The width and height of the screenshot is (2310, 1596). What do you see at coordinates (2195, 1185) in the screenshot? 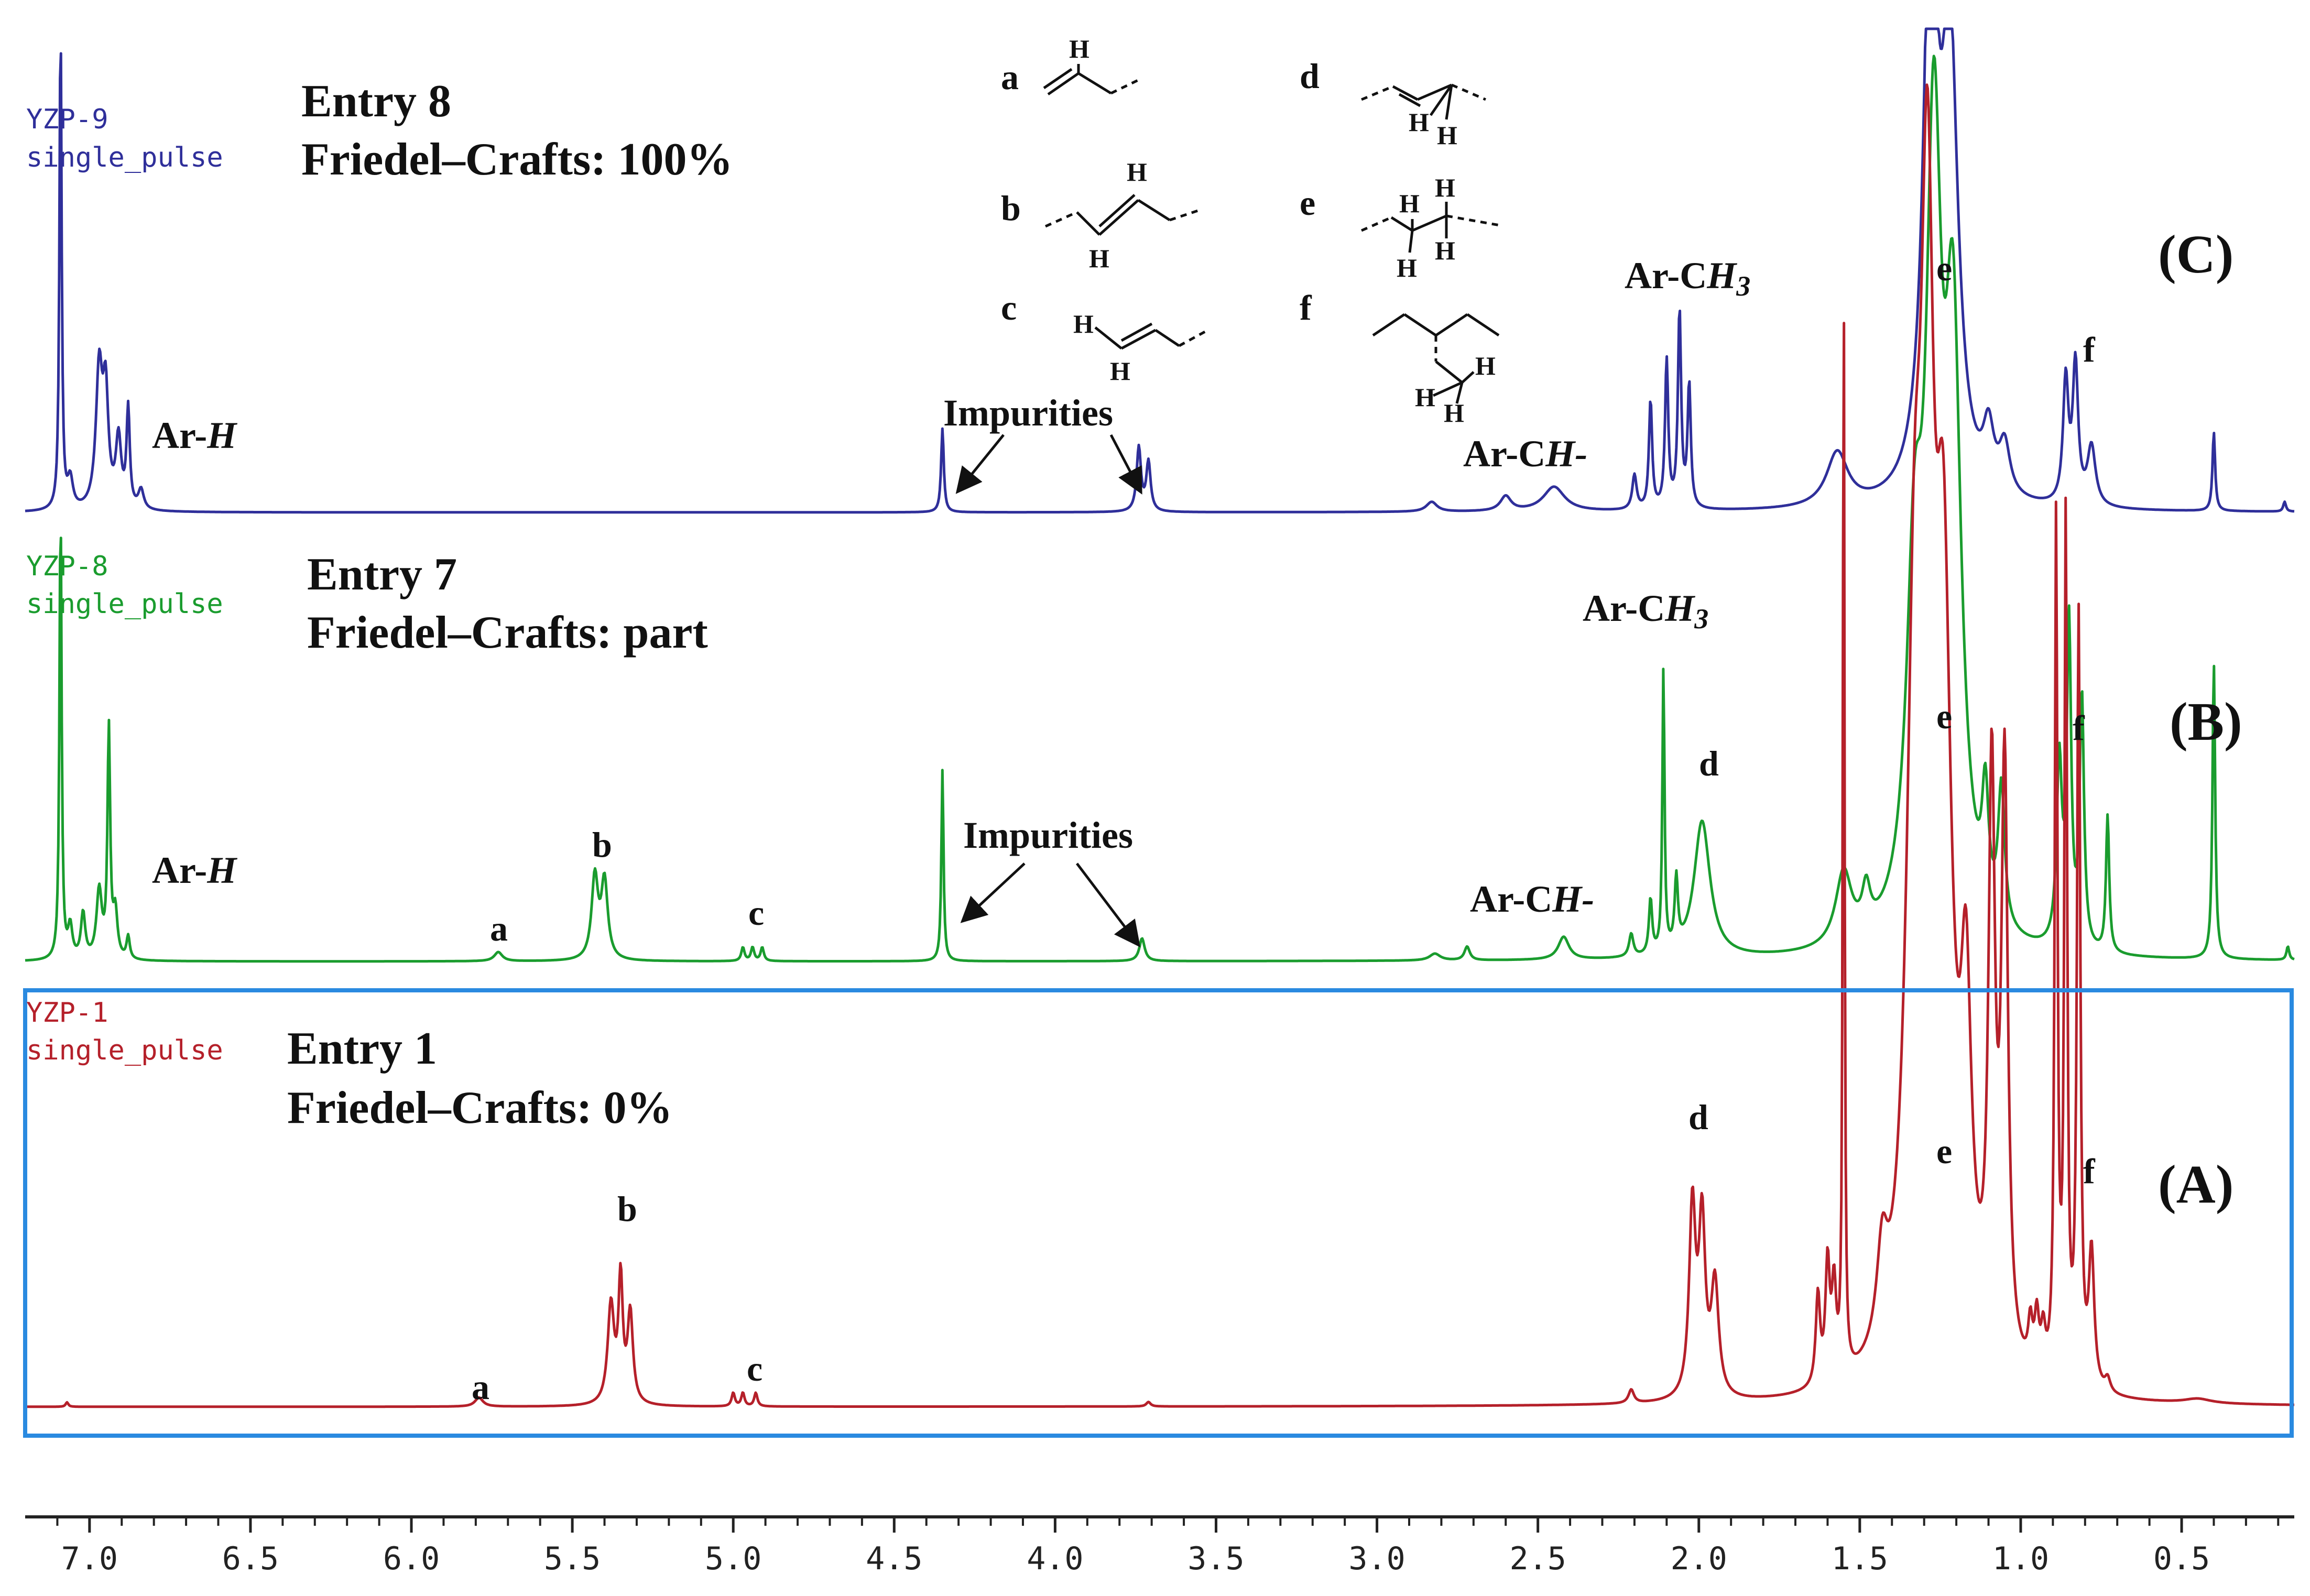
I see `panel-label-a: (A)` at bounding box center [2195, 1185].